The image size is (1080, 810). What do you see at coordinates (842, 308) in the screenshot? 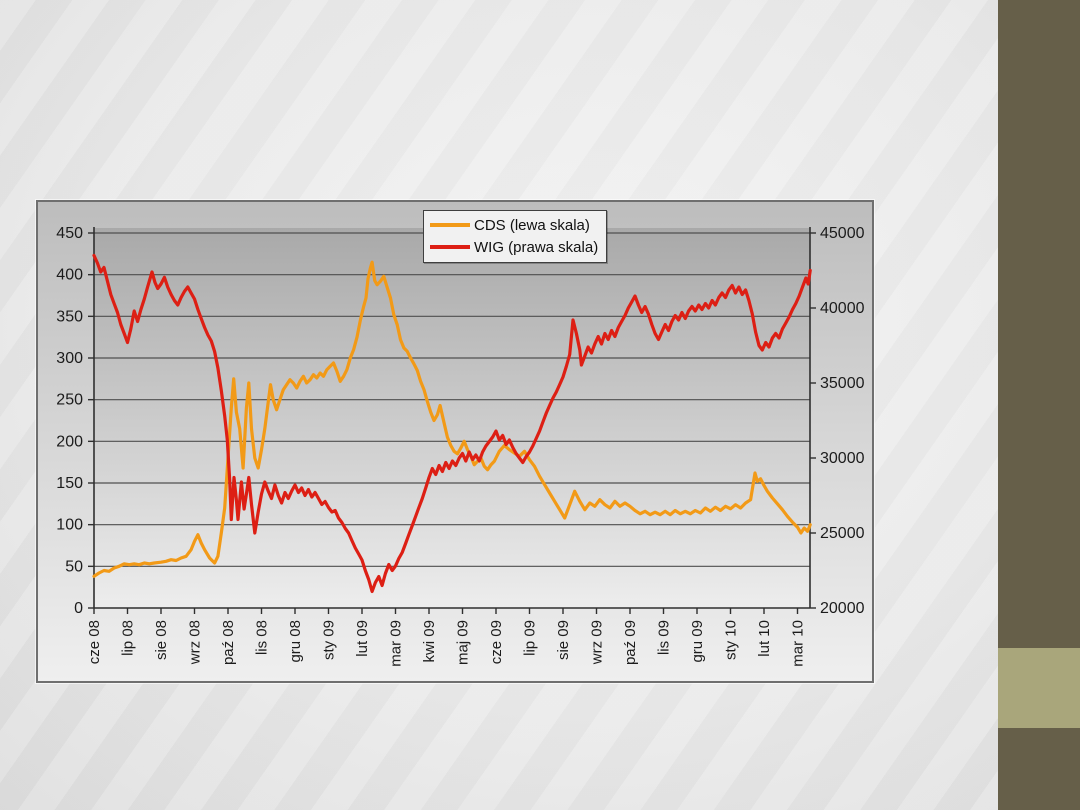
I see `right-axis-tick-label: 40000` at bounding box center [842, 308].